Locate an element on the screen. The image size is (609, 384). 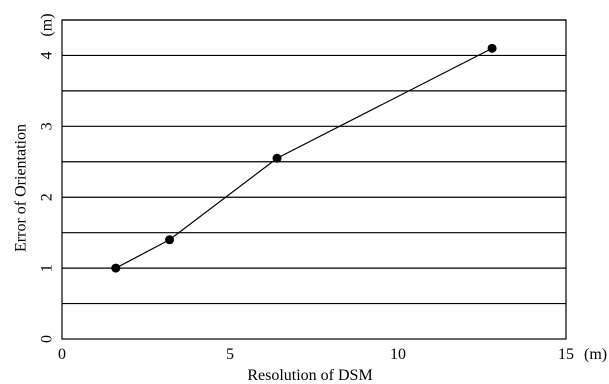
x-axis-unit: (m) is located at coordinates (595, 354).